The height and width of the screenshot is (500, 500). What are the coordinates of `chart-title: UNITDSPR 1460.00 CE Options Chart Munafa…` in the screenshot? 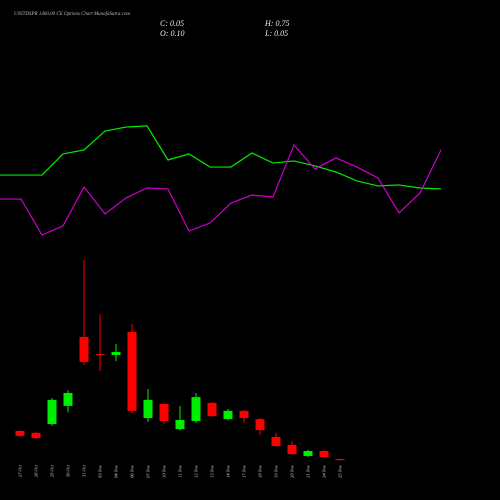 It's located at (72, 14).